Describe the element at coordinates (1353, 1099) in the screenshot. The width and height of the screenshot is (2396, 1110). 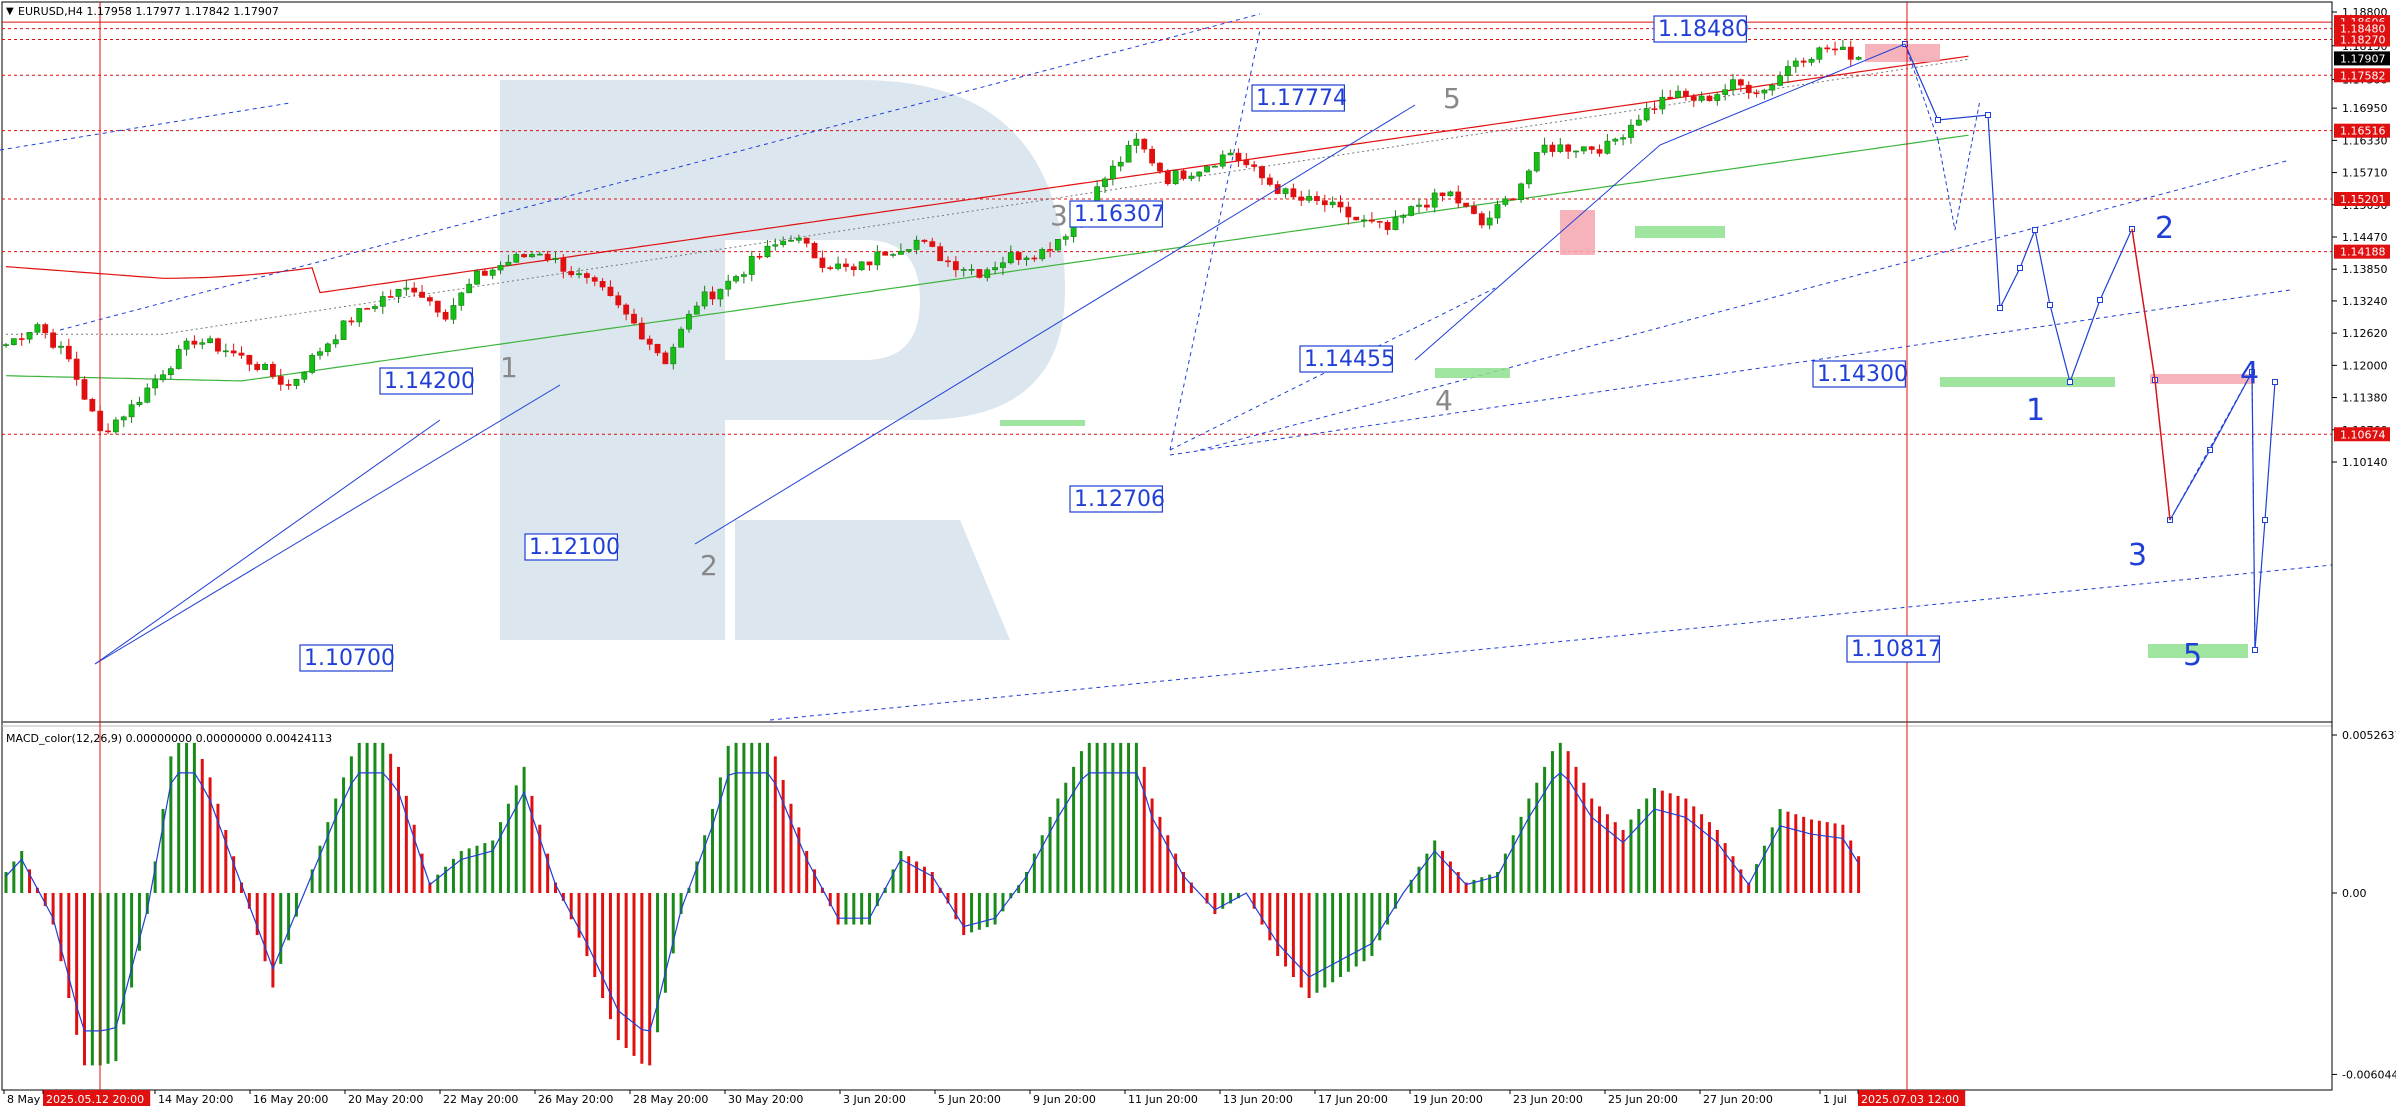
I see `time-tick-label: 17 Jun 20:00` at that location.